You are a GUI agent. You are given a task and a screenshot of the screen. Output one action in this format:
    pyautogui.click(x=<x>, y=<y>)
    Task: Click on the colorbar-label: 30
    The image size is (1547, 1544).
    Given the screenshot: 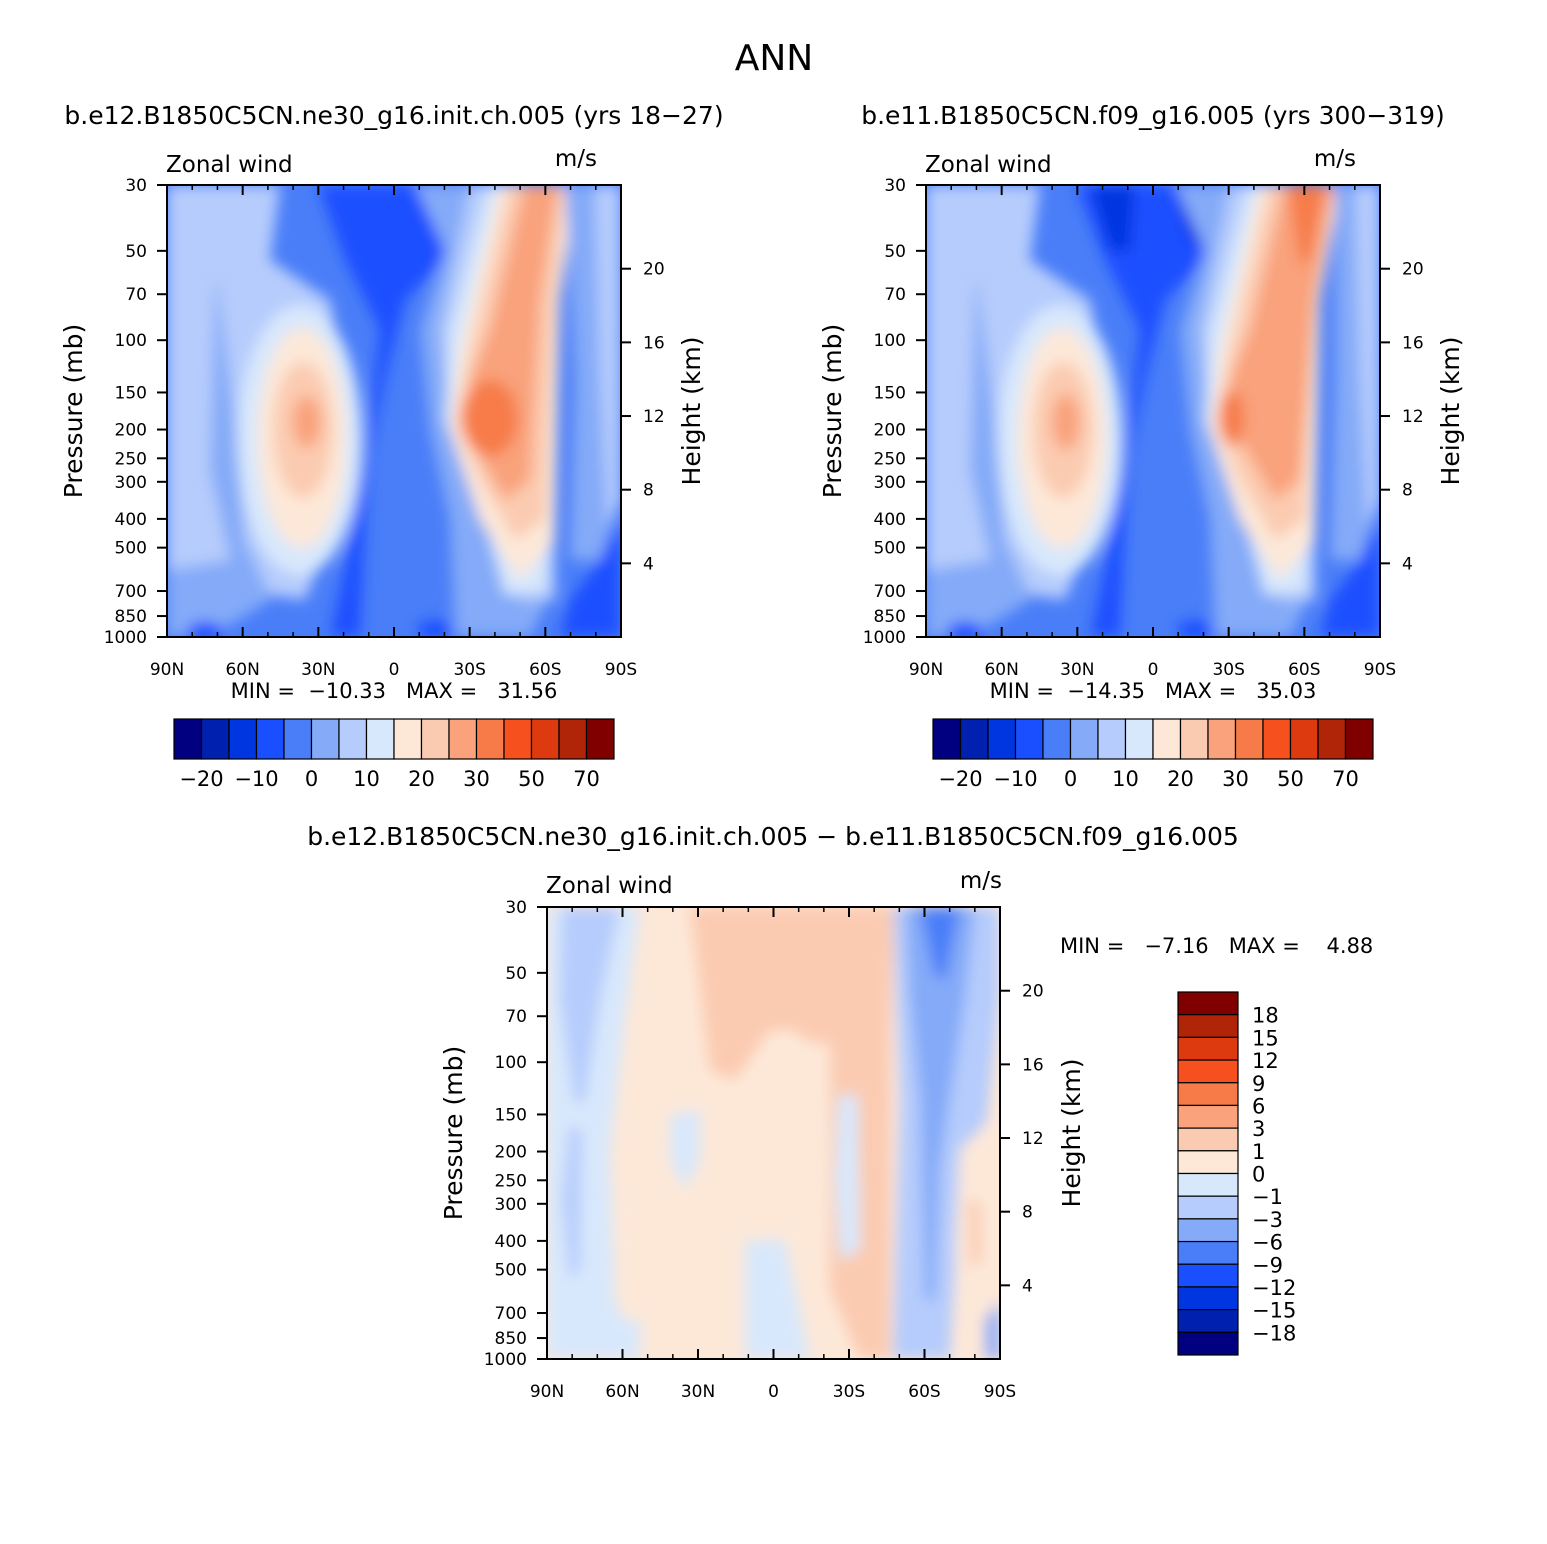 What is the action you would take?
    pyautogui.click(x=1235, y=779)
    